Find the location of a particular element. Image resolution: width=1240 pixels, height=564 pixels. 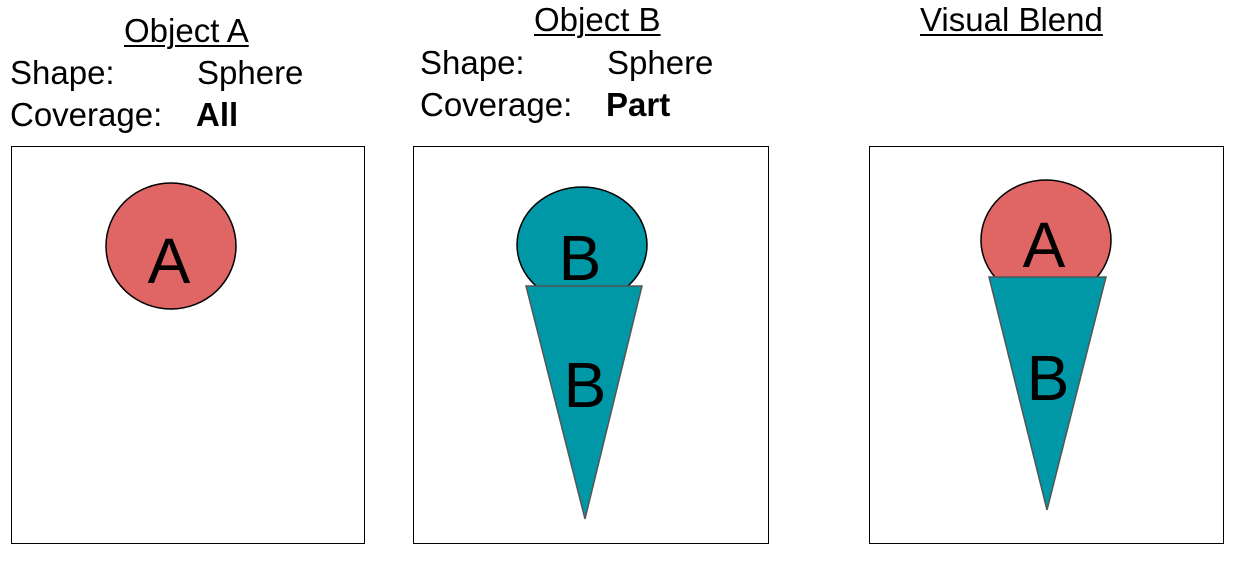

object-a-sphere is located at coordinates (171, 246).